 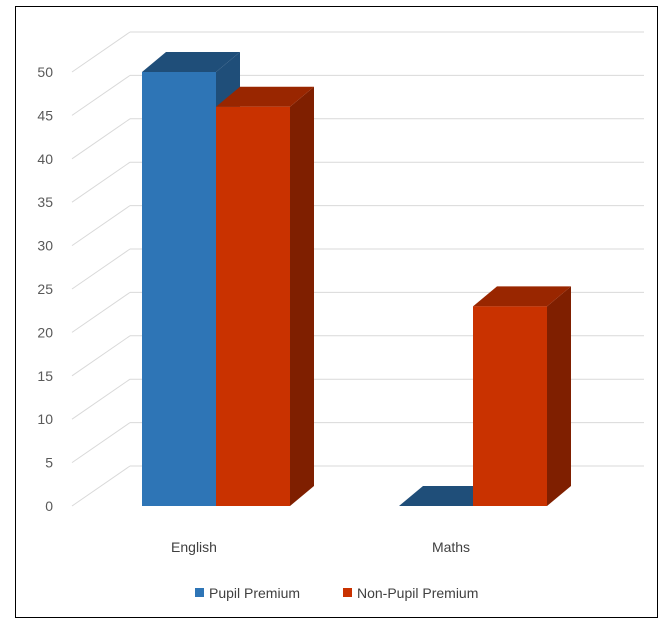 I want to click on category-label: Maths, so click(x=451, y=547).